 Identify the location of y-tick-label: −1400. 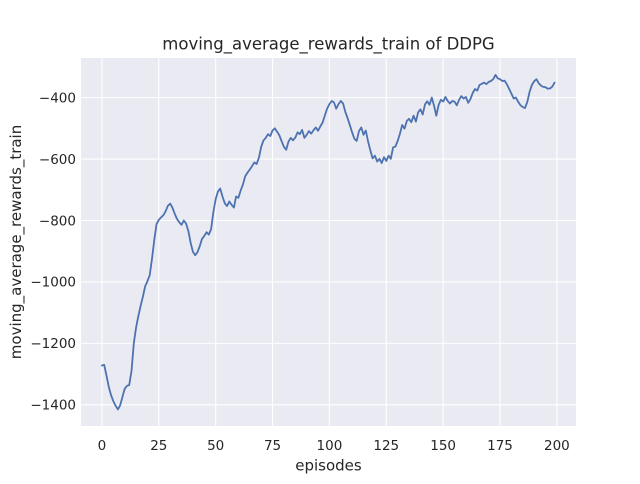
(53, 406).